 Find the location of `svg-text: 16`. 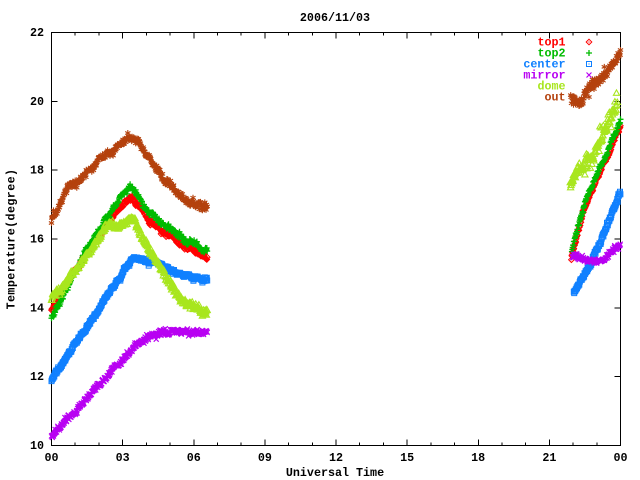

svg-text: 16 is located at coordinates (37, 240).